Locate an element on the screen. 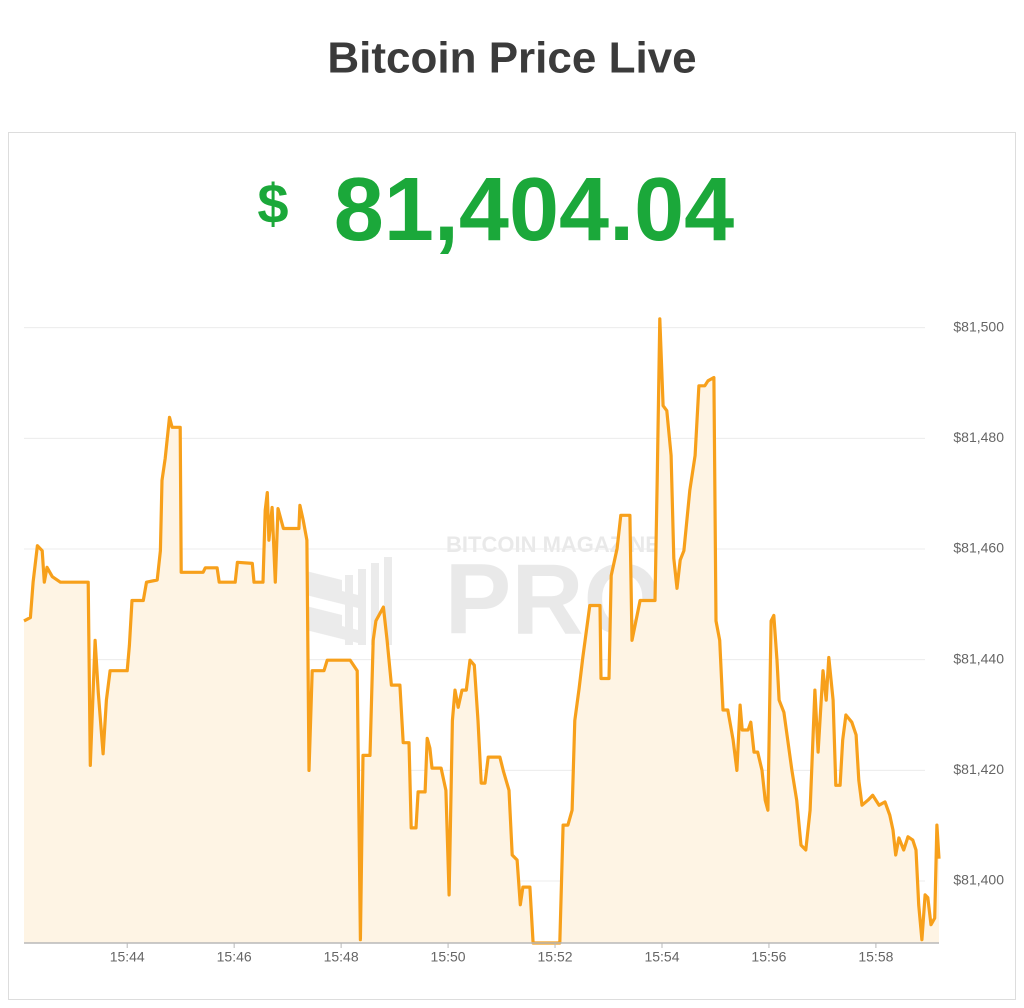 Image resolution: width=1024 pixels, height=1008 pixels. price: $81,404.04 is located at coordinates (495, 210).